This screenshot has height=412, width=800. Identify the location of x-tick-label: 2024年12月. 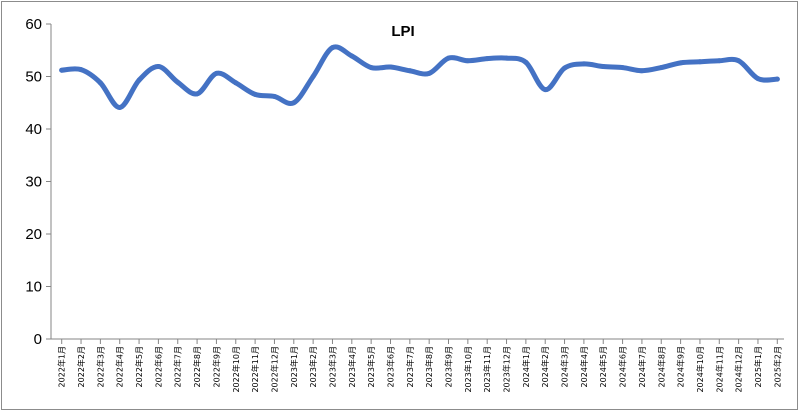
(739, 369).